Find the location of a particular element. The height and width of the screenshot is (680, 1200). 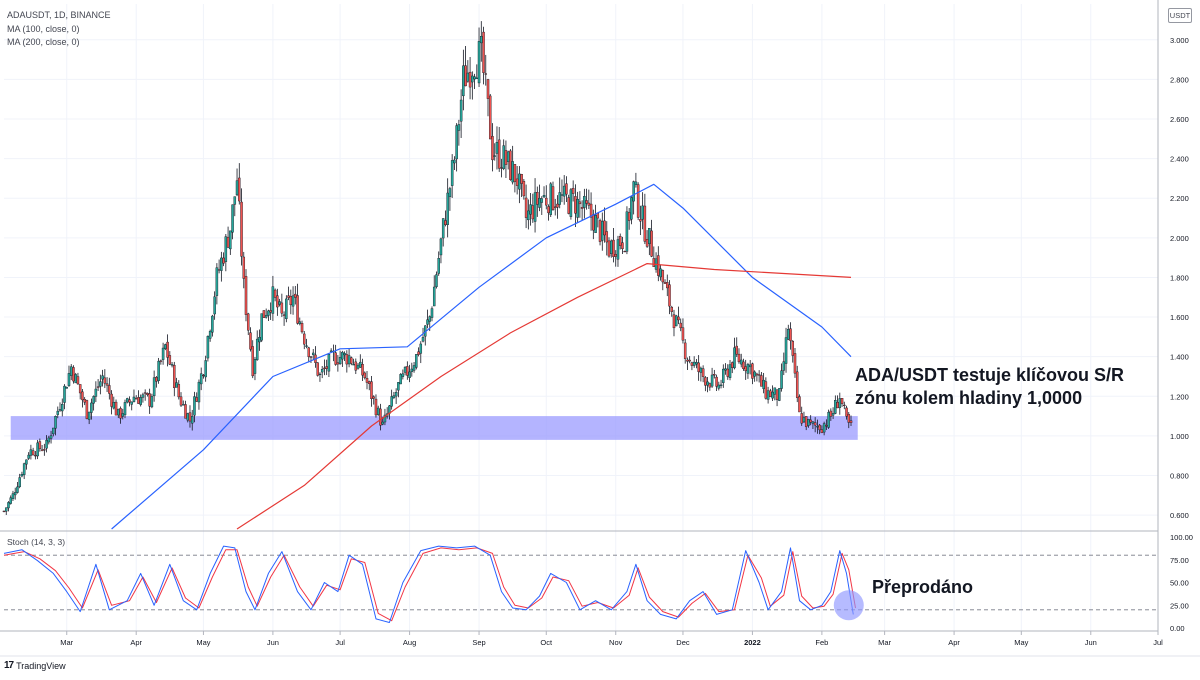

stoch-d-line is located at coordinates (429, 584).